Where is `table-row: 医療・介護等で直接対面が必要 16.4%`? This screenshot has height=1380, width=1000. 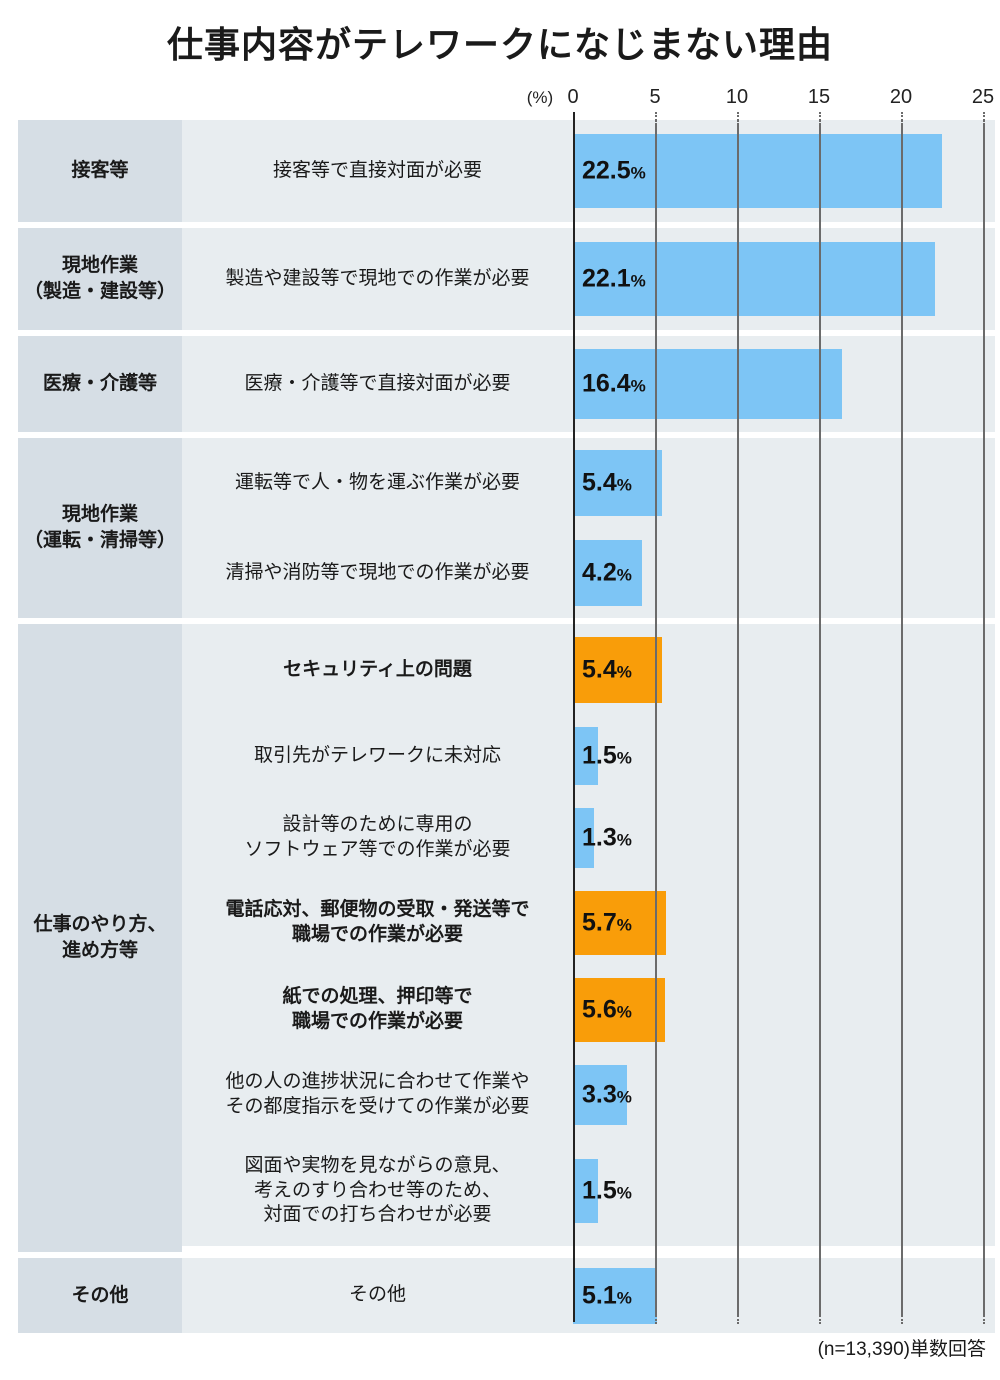 table-row: 医療・介護等で直接対面が必要 16.4% is located at coordinates (588, 384).